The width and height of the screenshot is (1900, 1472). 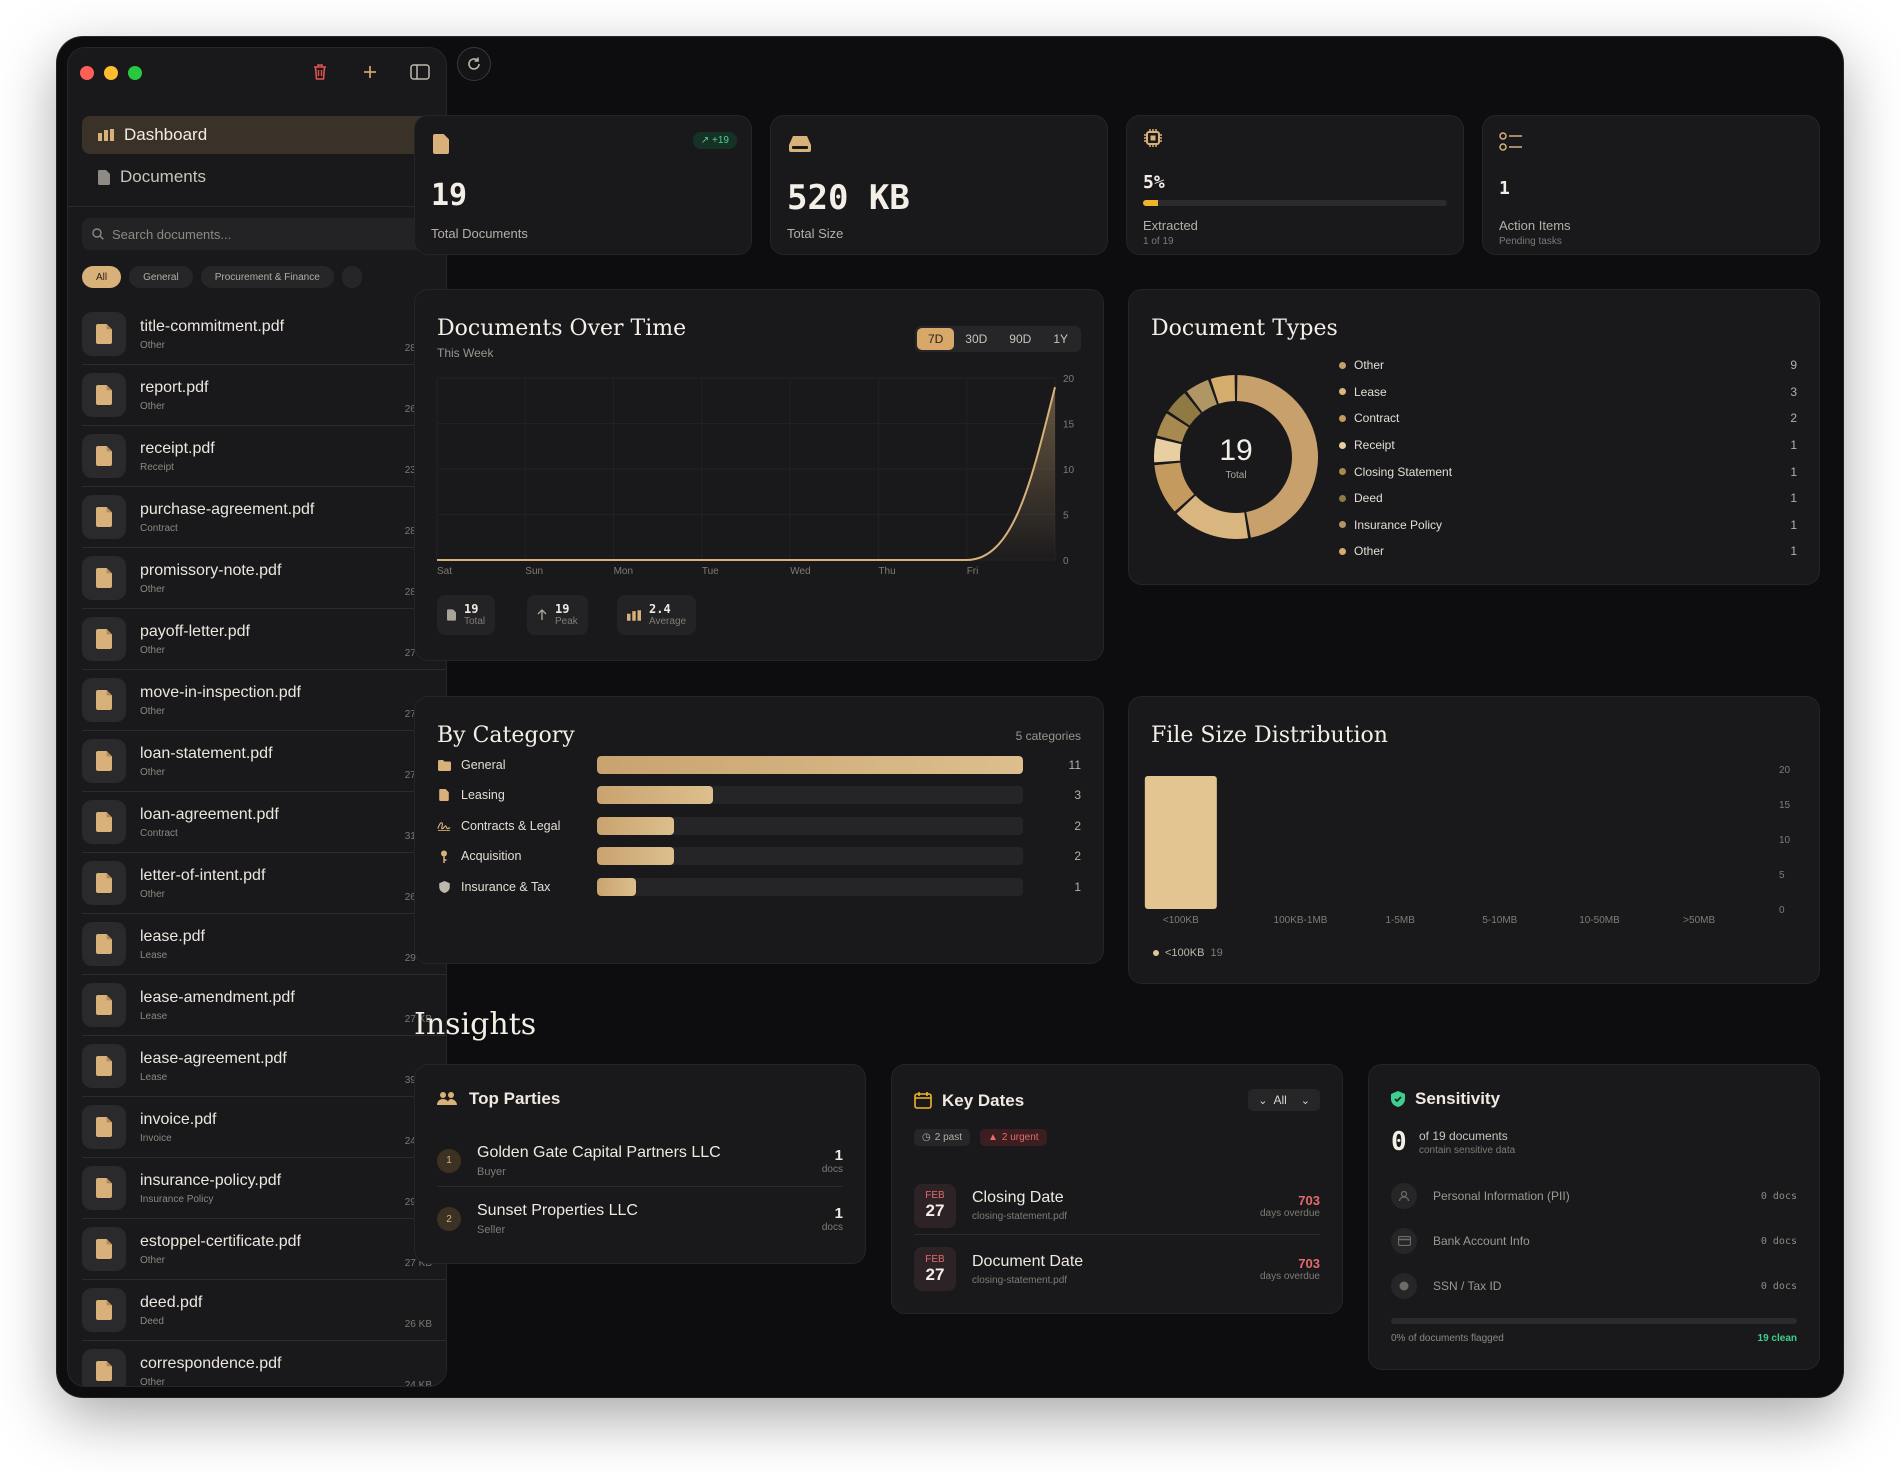 I want to click on stat-value: 520 KB, so click(x=848, y=198).